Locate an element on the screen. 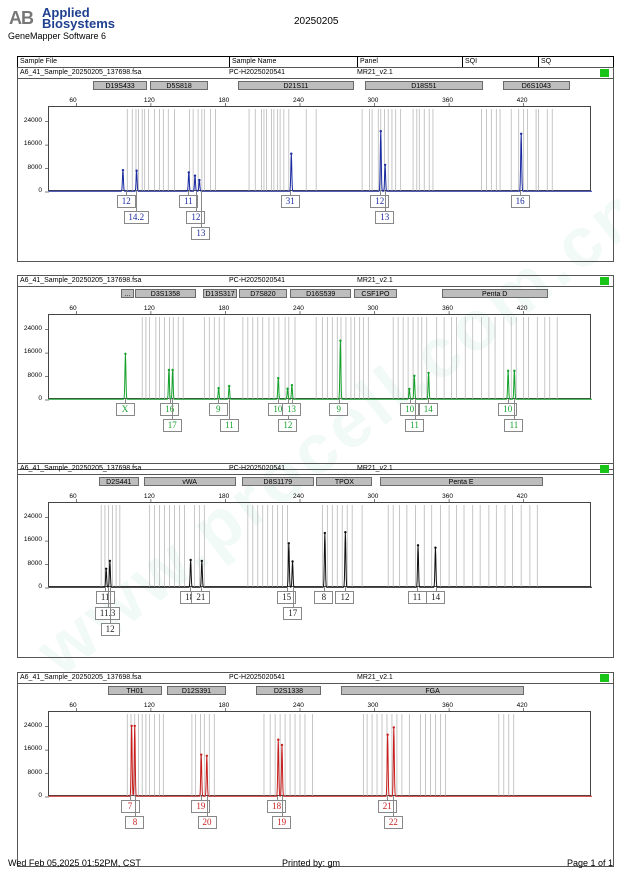  marker-bin: CSF1PO is located at coordinates (375, 293).